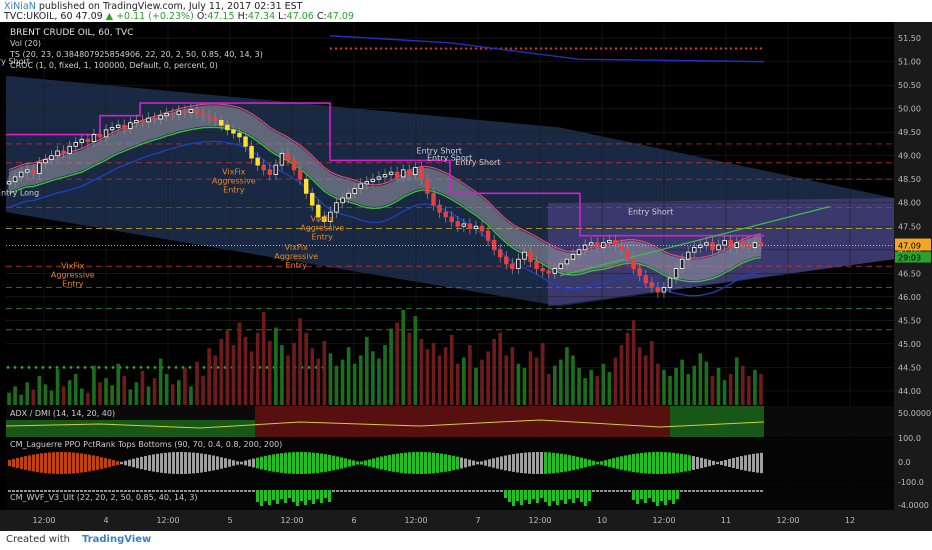 The width and height of the screenshot is (932, 550). I want to click on upper-blue-line, so click(547, 49).